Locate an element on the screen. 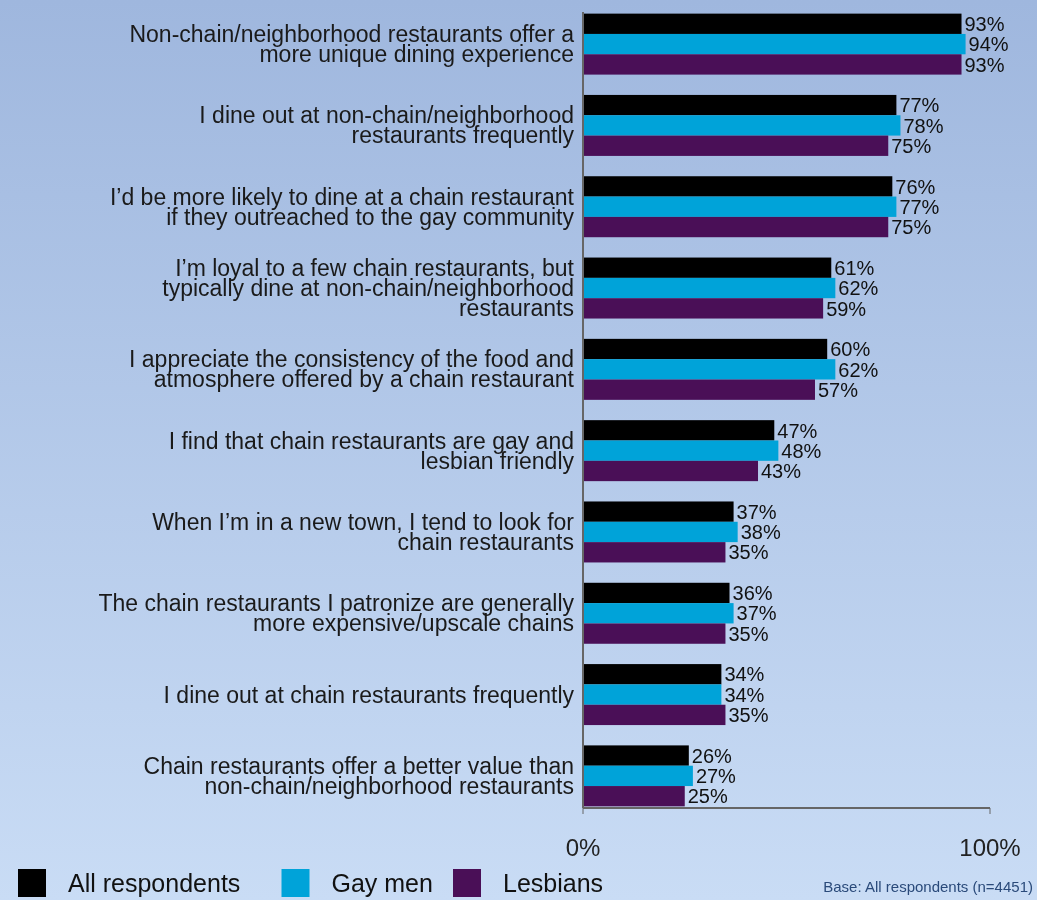  y-tick-label: I’d be more likely to dine at a chain restaurant if they outreached to the gay community is located at coordinates (342, 206).